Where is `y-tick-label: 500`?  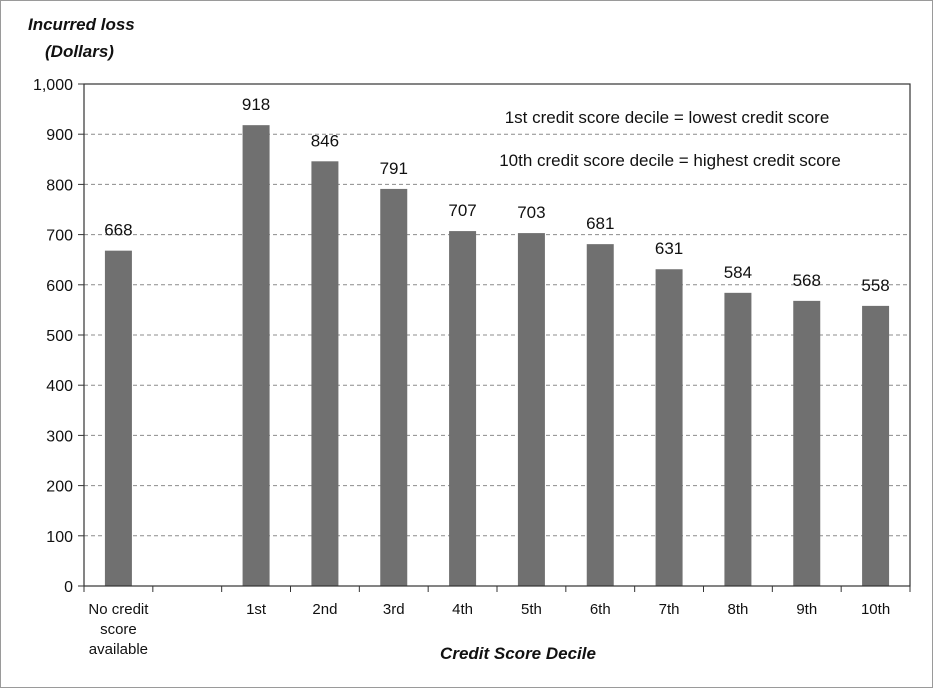
y-tick-label: 500 is located at coordinates (59, 336).